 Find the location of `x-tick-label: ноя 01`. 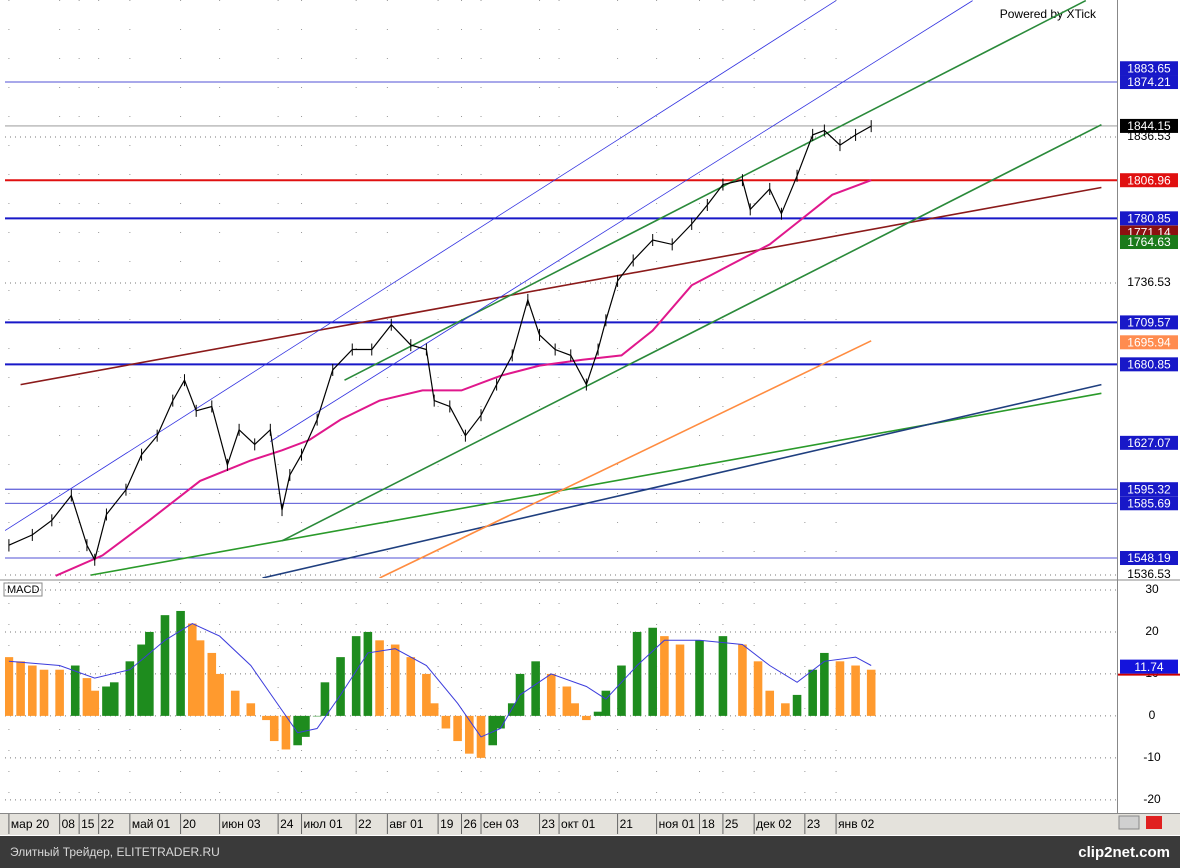

x-tick-label: ноя 01 is located at coordinates (677, 824).